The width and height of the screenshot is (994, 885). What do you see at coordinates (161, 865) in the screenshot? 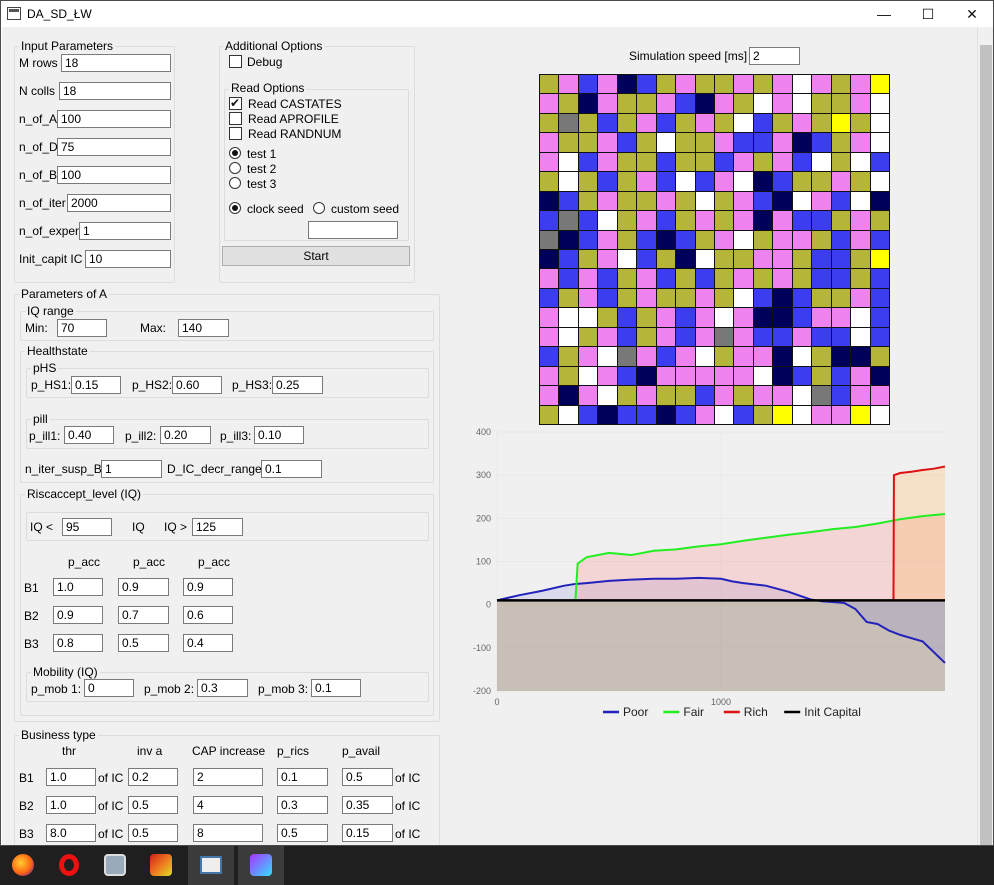
I see `rider-icon` at bounding box center [161, 865].